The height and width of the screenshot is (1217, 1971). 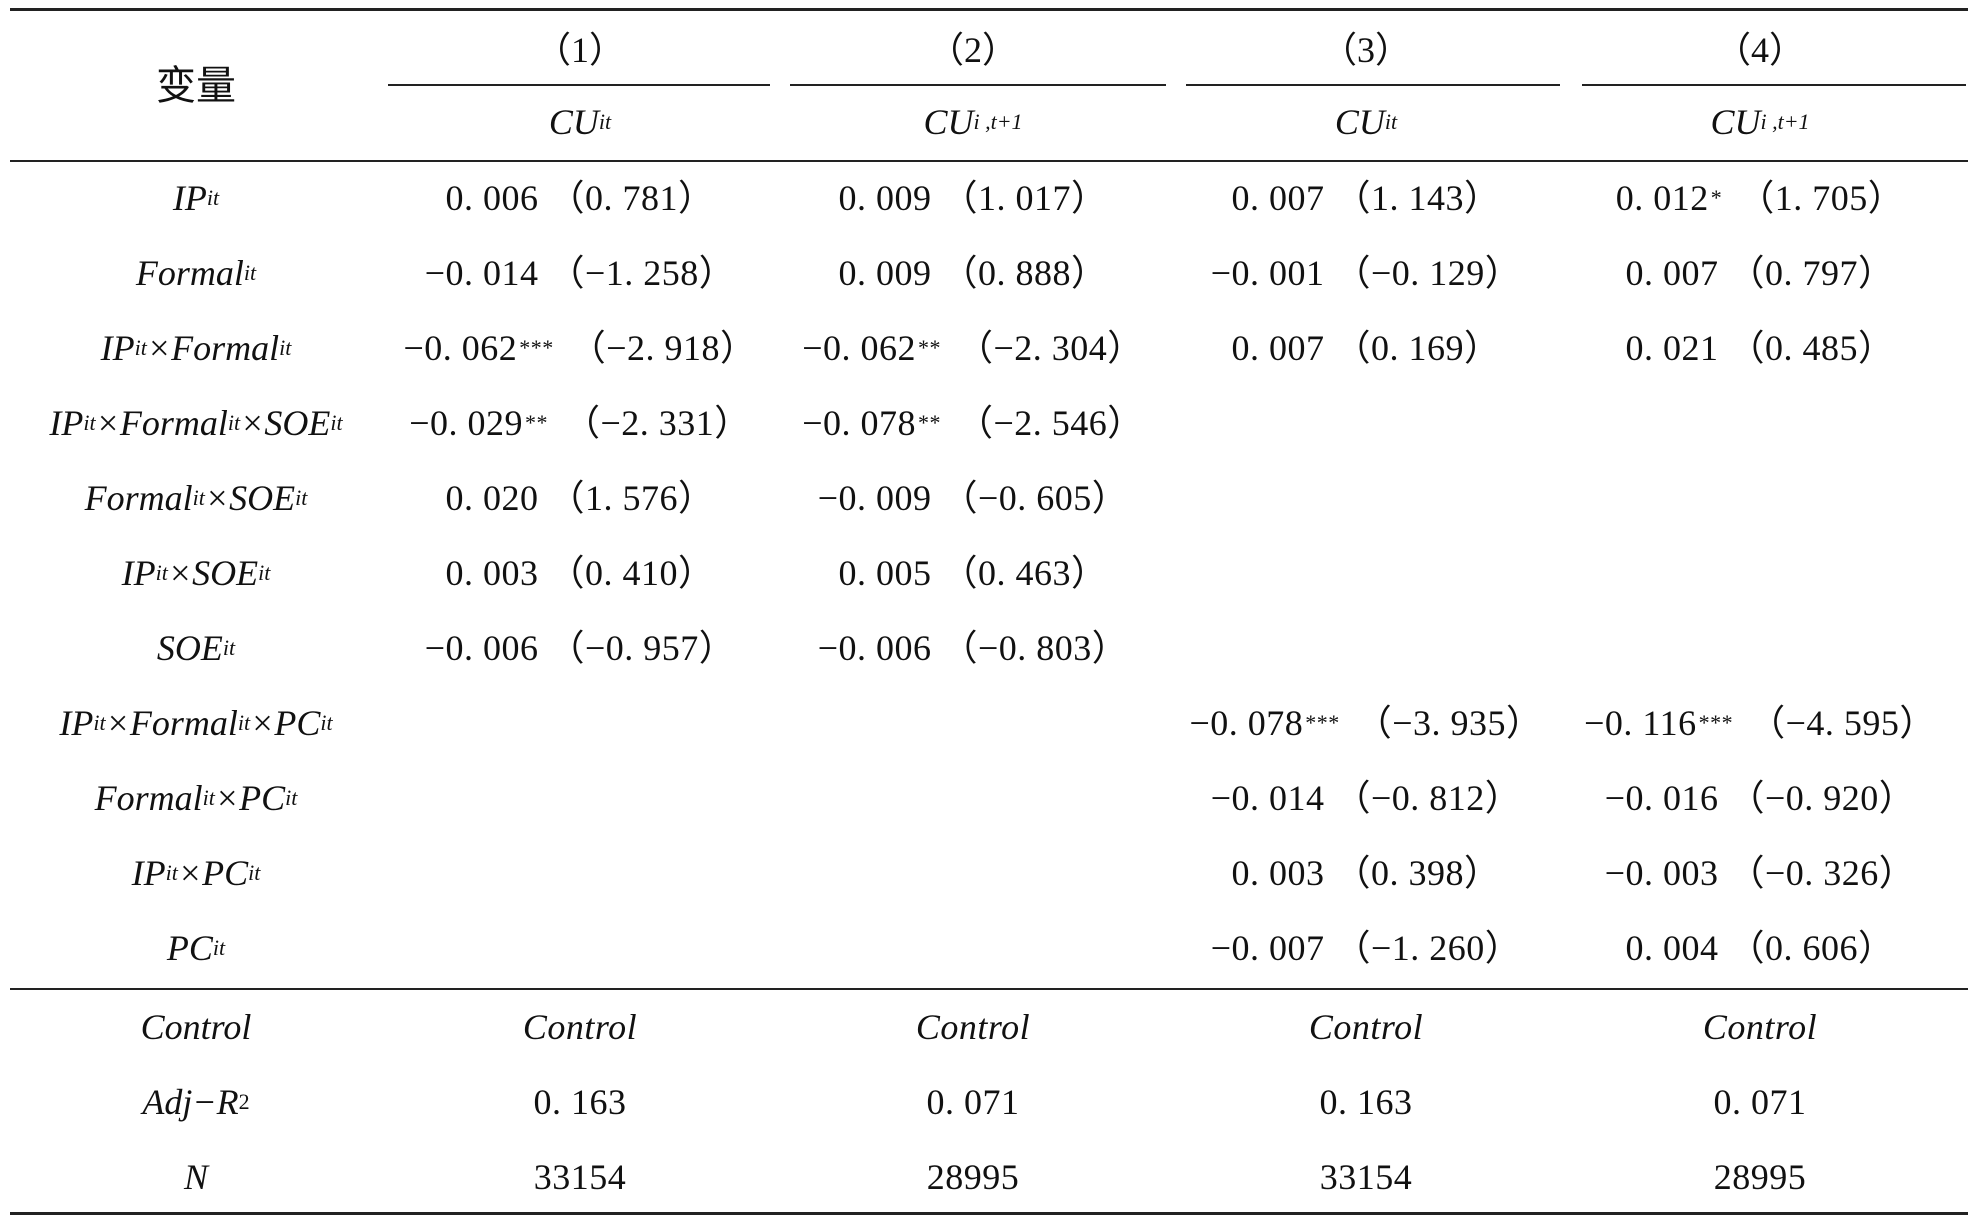 What do you see at coordinates (1024, 273) in the screenshot?
I see `t-statistic: （0. 888）` at bounding box center [1024, 273].